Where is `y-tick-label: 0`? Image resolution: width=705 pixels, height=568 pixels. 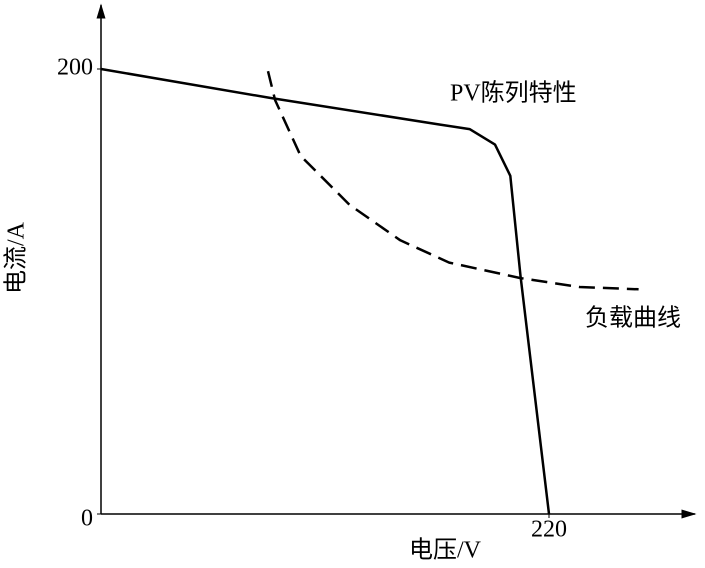 y-tick-label: 0 is located at coordinates (87, 519).